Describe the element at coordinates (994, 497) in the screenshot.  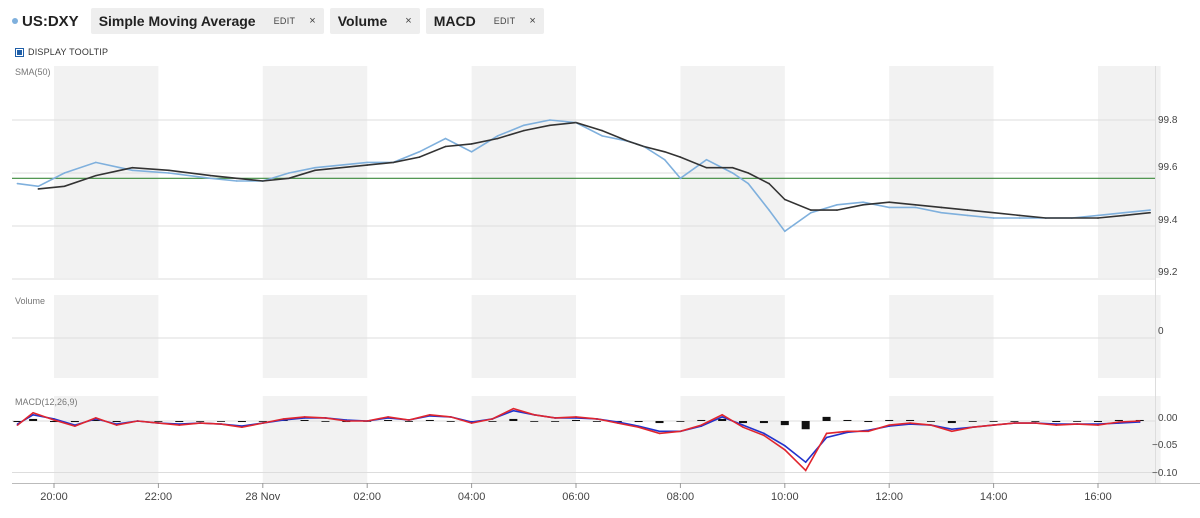
I see `x-tick-label: 14:00` at that location.